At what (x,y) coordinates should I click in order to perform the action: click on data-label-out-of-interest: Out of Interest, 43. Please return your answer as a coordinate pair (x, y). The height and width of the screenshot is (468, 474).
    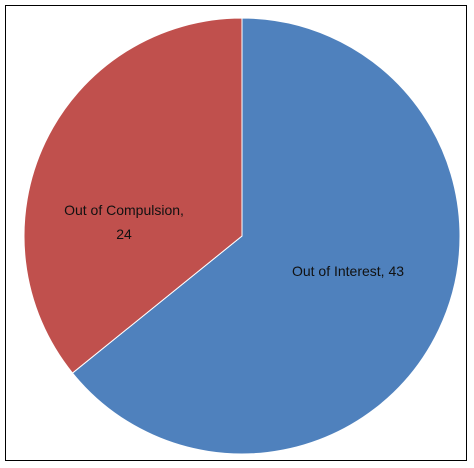
    Looking at the image, I should click on (348, 271).